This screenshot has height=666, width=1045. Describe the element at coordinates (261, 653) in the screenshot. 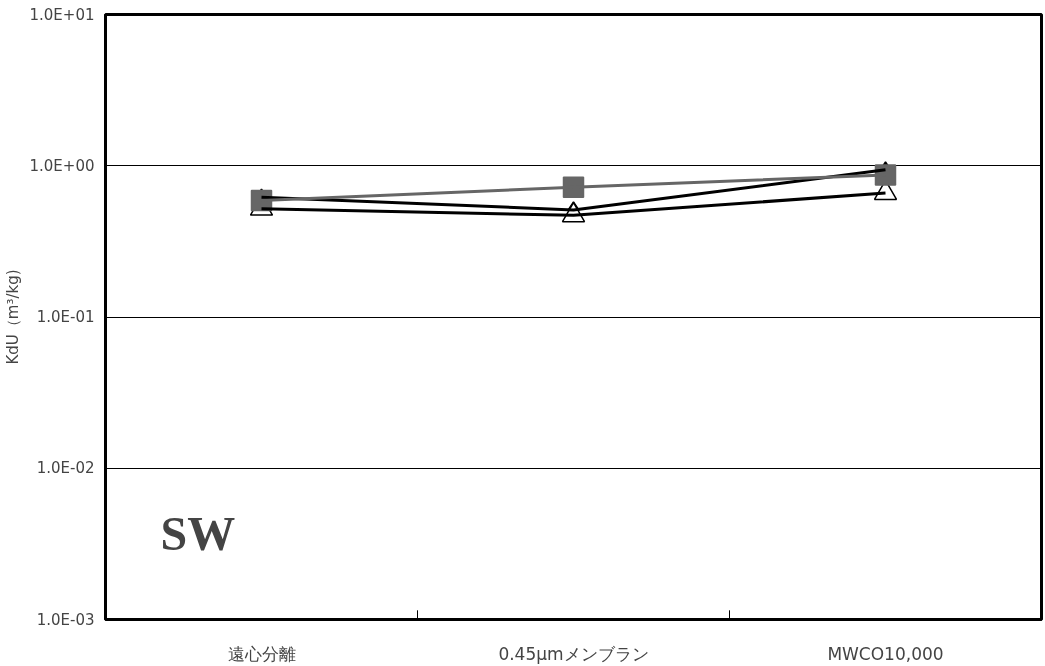

I see `x-tick-label: 遠心分離` at that location.